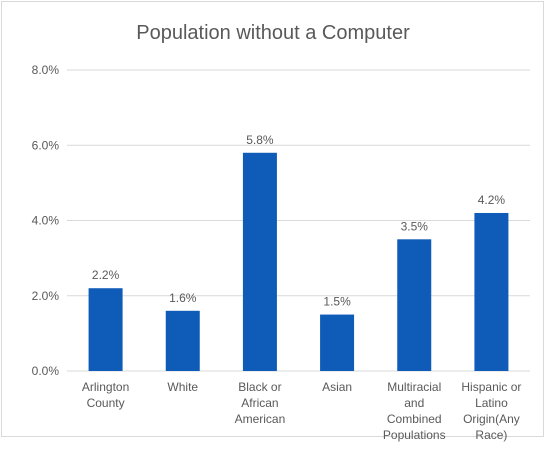 Image resolution: width=546 pixels, height=462 pixels. I want to click on chart-title: Population without a Computer, so click(273, 33).